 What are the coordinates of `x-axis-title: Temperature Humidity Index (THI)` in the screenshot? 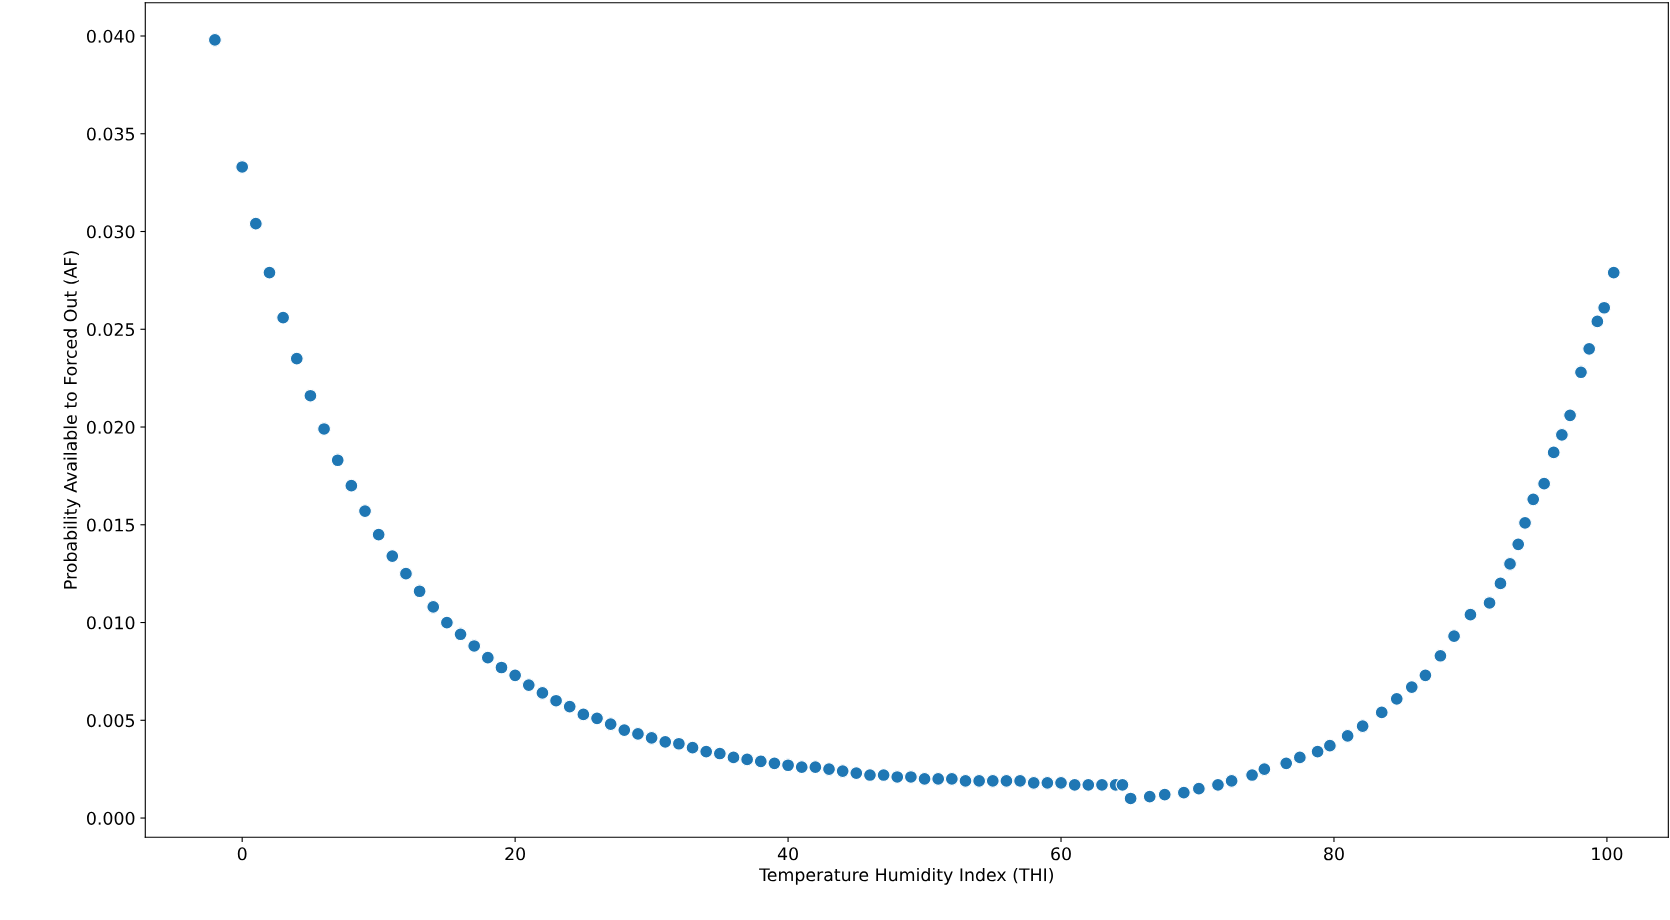 It's located at (906, 876).